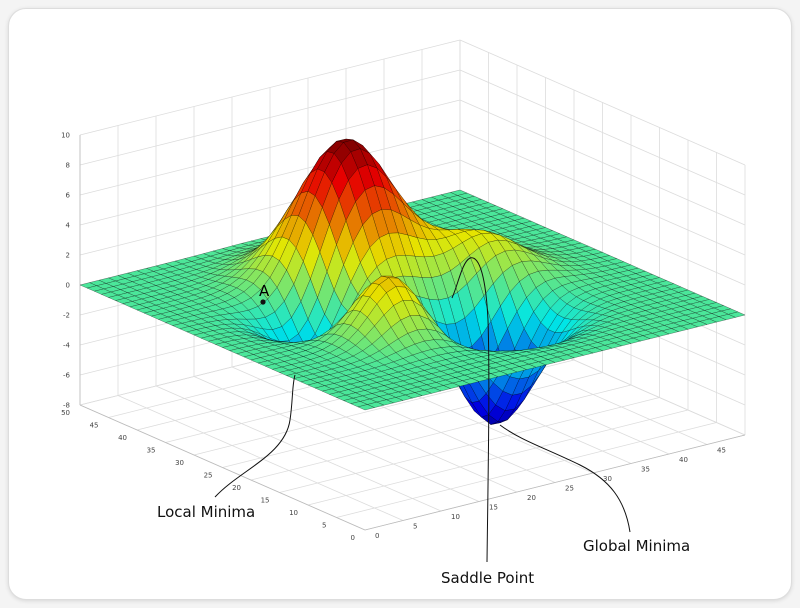  Describe the element at coordinates (65, 136) in the screenshot. I see `z-tick-label: 10` at that location.